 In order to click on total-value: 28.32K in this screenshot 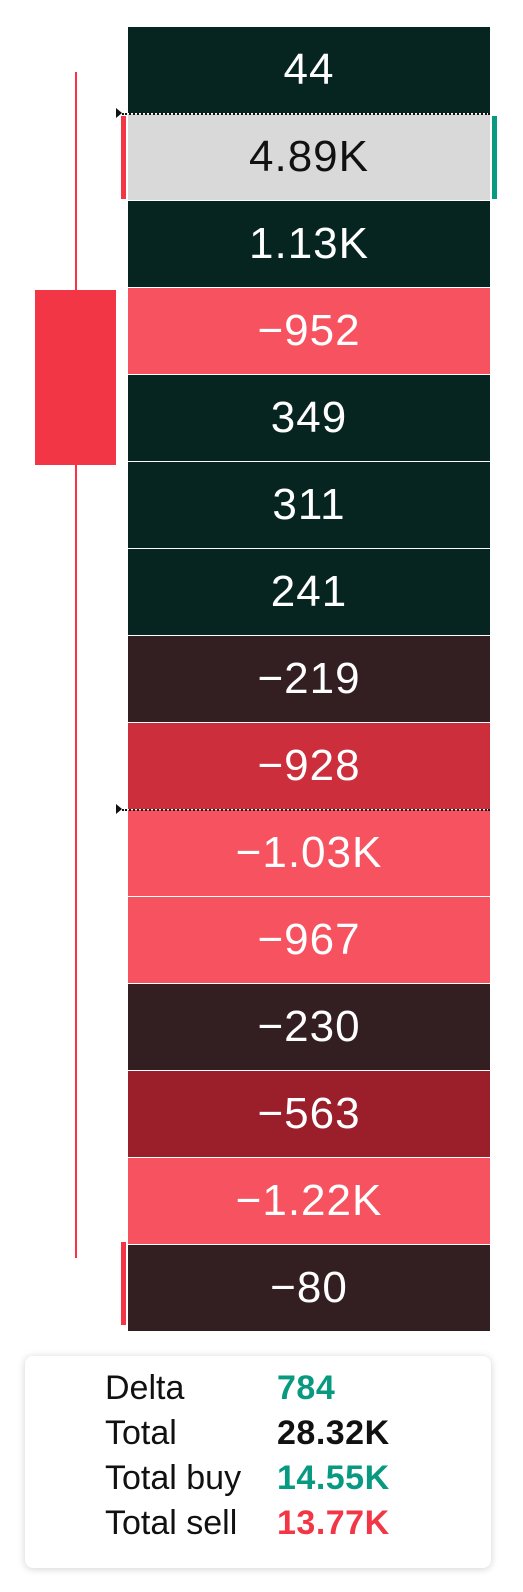, I will do `click(333, 1432)`.